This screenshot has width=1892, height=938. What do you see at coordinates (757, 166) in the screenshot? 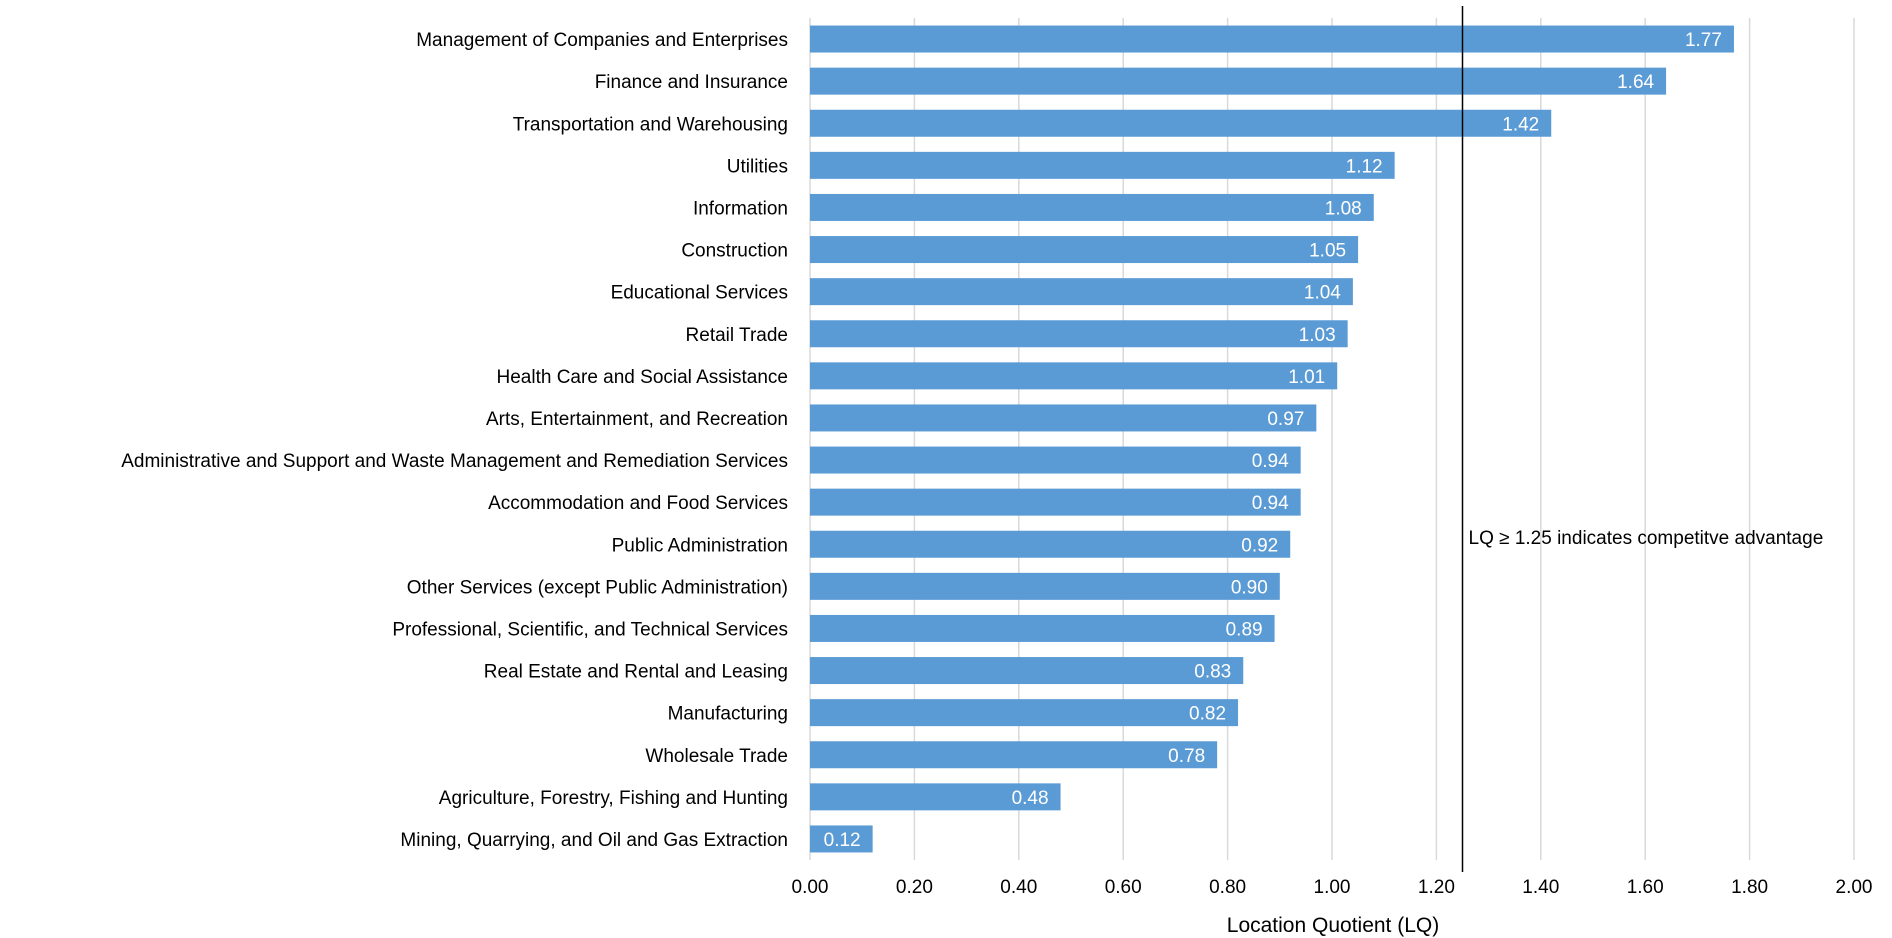
I see `category-label: Utilities` at bounding box center [757, 166].